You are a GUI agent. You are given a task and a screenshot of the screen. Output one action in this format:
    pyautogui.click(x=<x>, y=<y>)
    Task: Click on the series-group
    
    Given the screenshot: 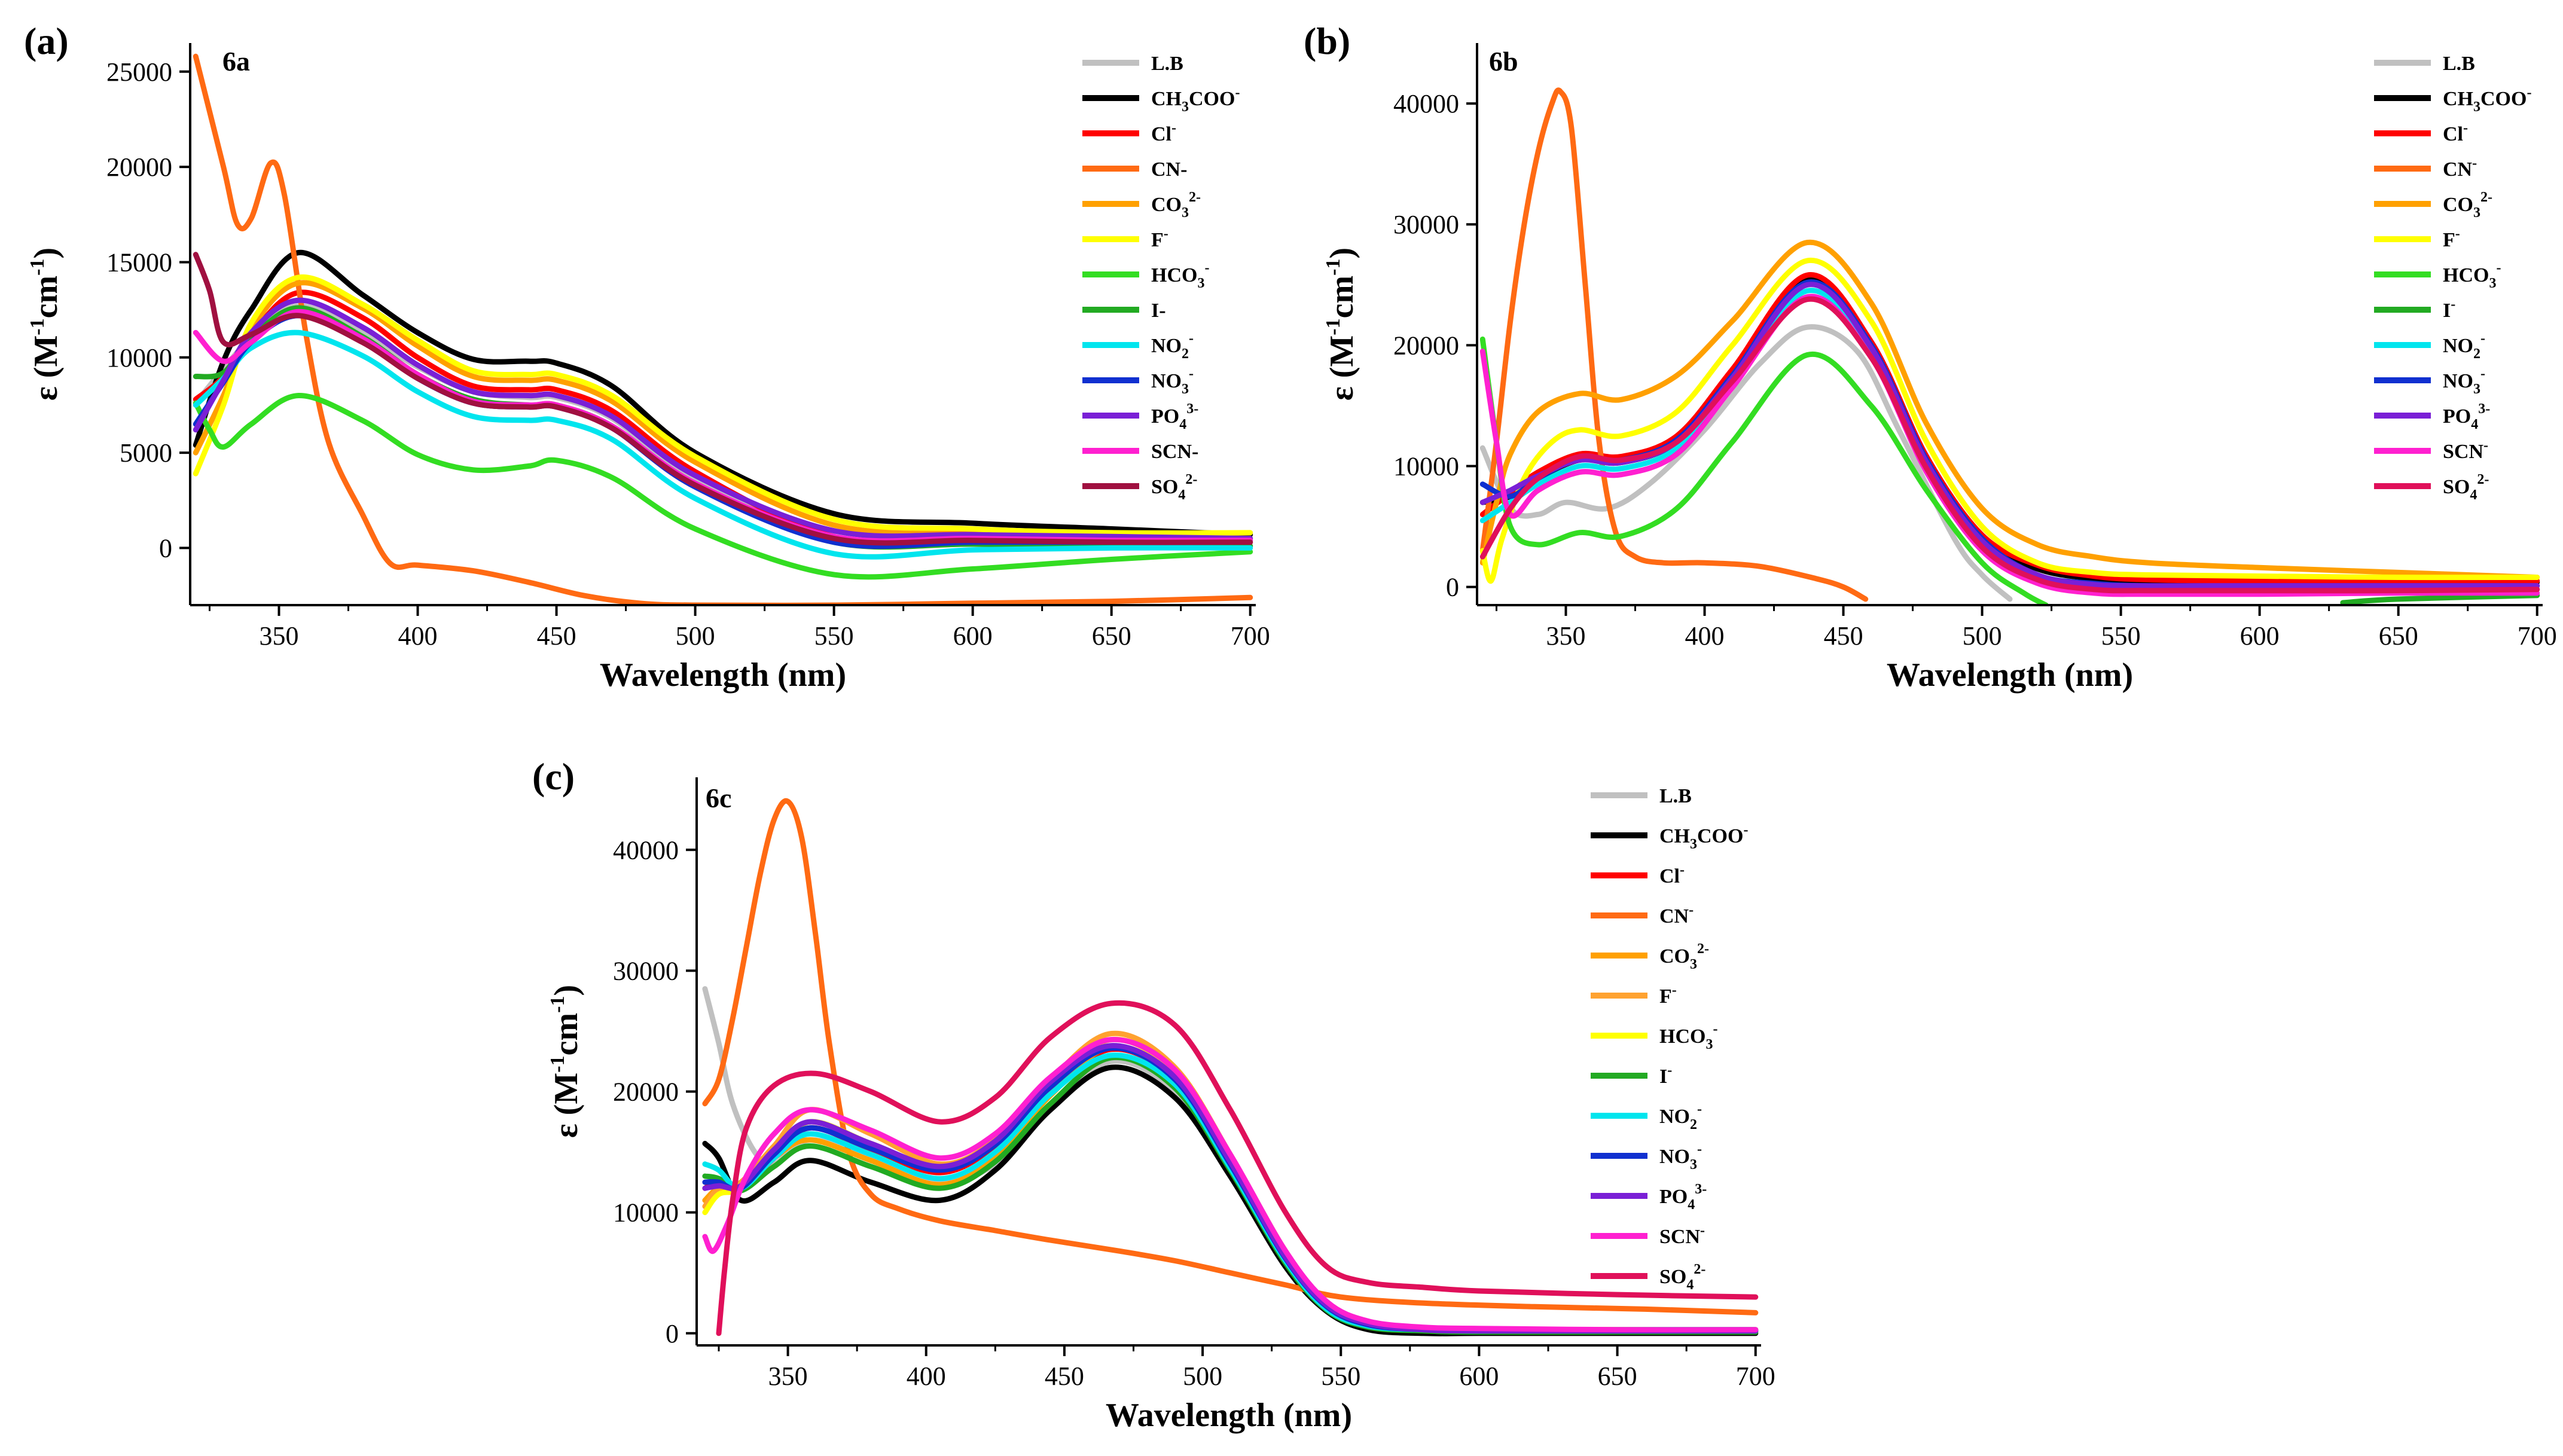 What is the action you would take?
    pyautogui.click(x=2009, y=346)
    